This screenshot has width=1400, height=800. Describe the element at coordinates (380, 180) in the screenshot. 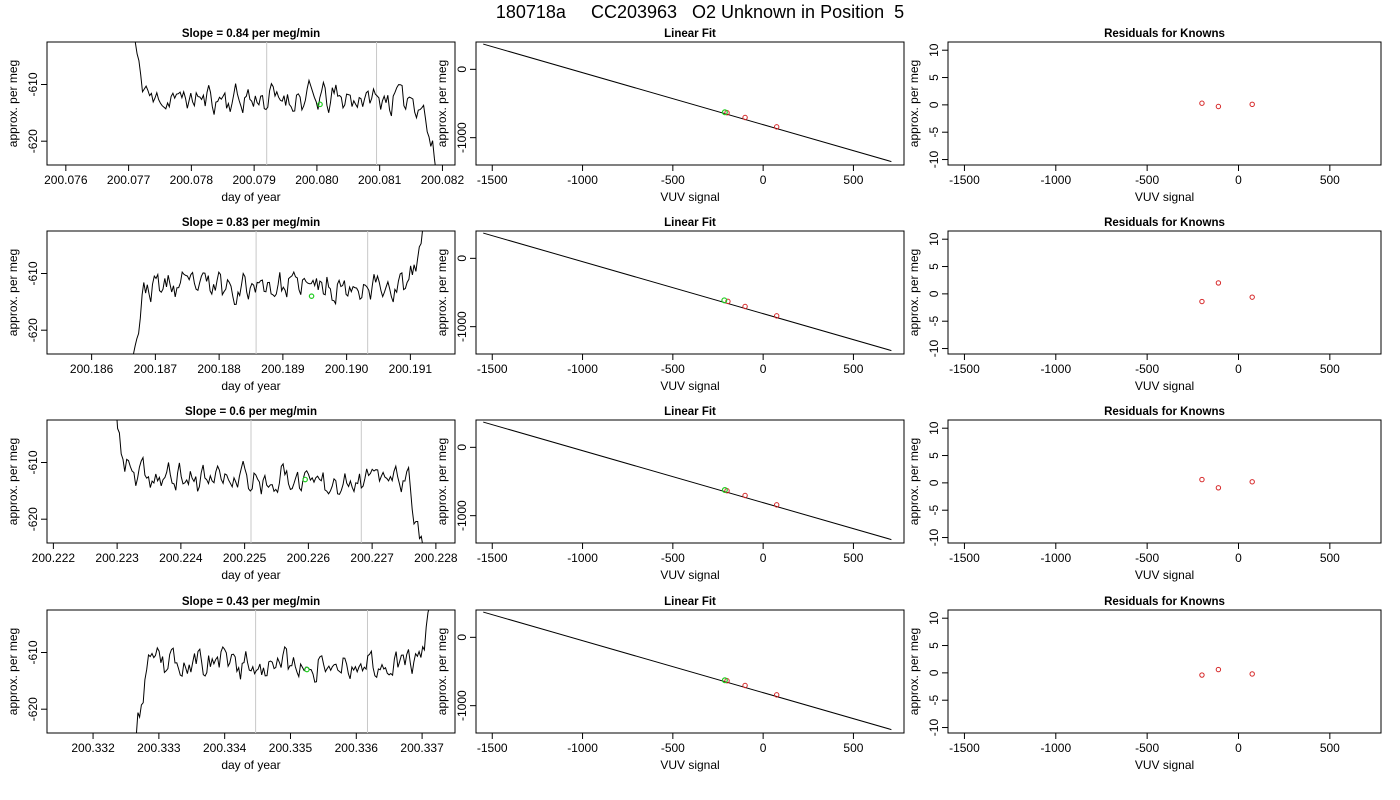

I see `x-tick-label: 200.081` at that location.